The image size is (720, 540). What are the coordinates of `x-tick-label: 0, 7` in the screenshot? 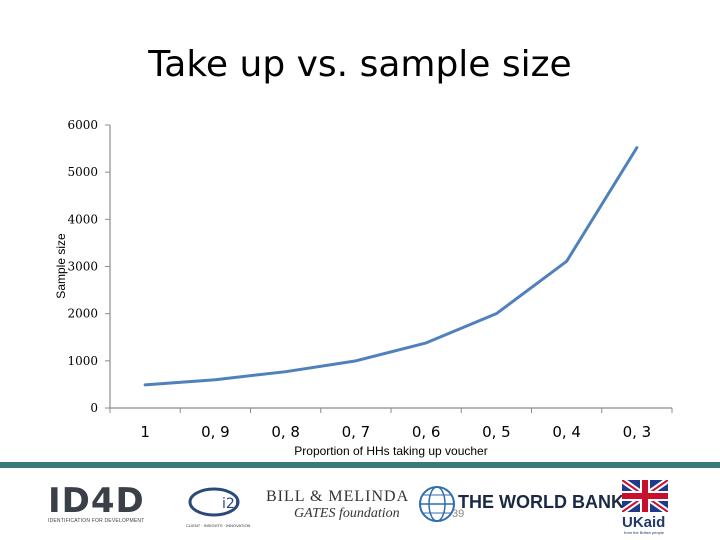 It's located at (356, 432).